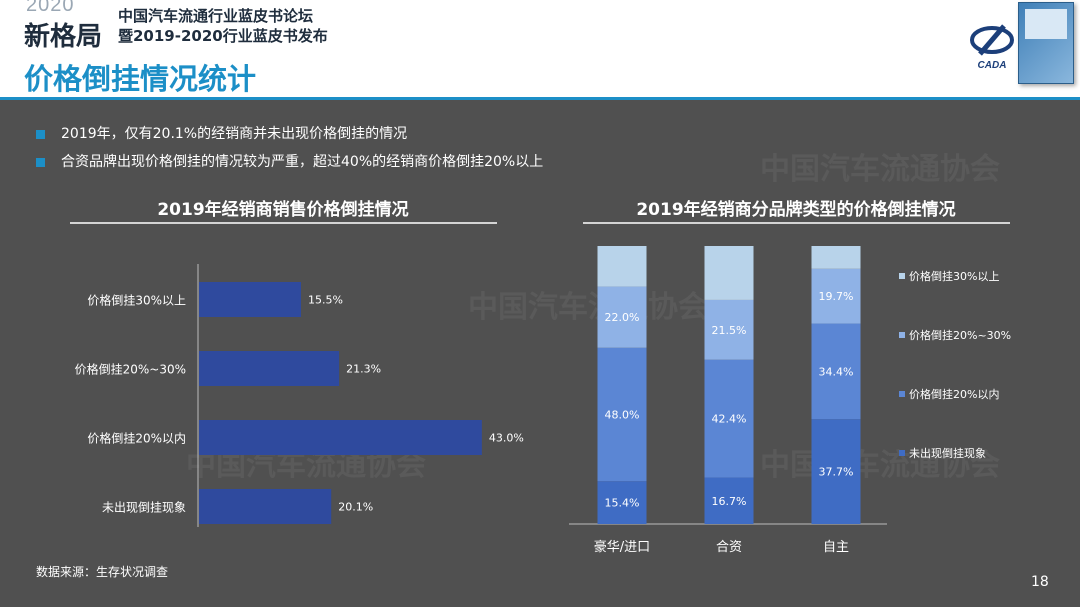 The width and height of the screenshot is (1080, 607). What do you see at coordinates (355, 507) in the screenshot?
I see `left-bar-value-label: 20.1%` at bounding box center [355, 507].